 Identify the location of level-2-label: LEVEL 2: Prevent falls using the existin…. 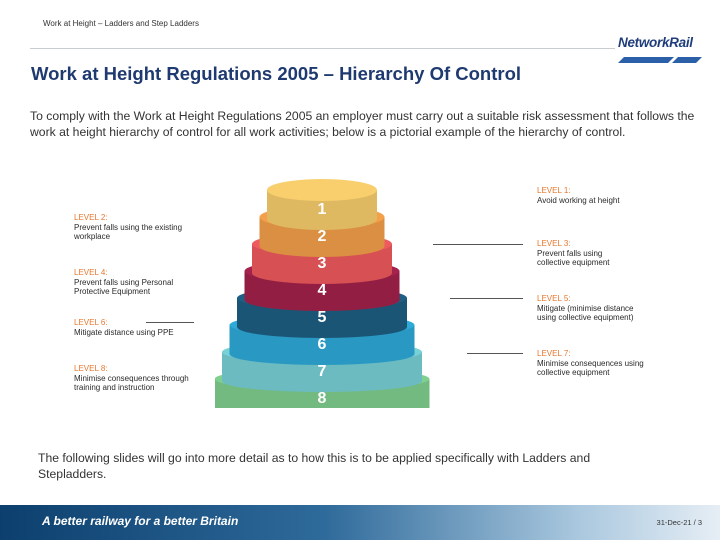
(134, 227).